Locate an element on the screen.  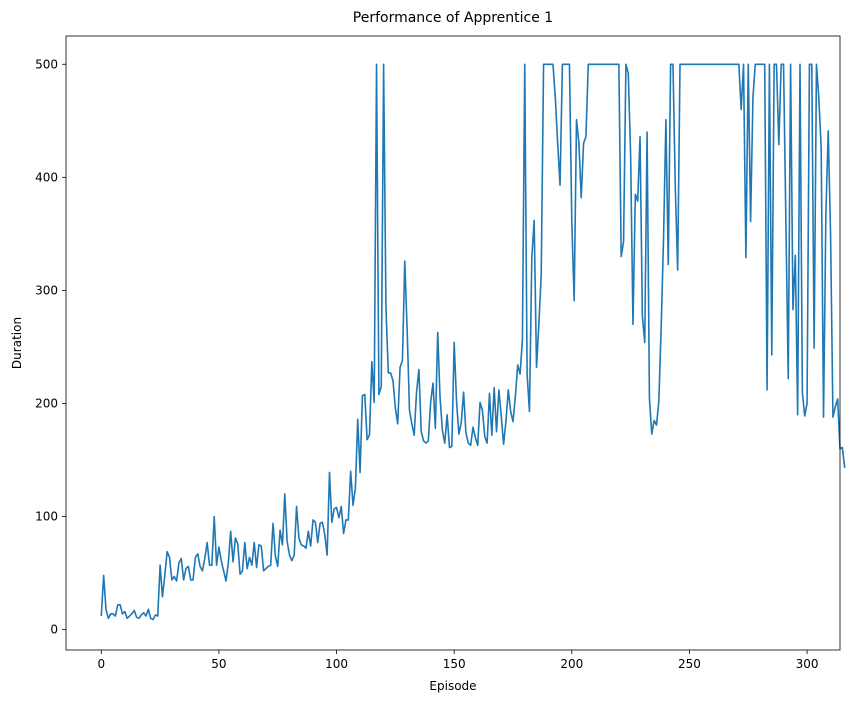
chart-title: Performance of Apprentice 1 is located at coordinates (453, 18).